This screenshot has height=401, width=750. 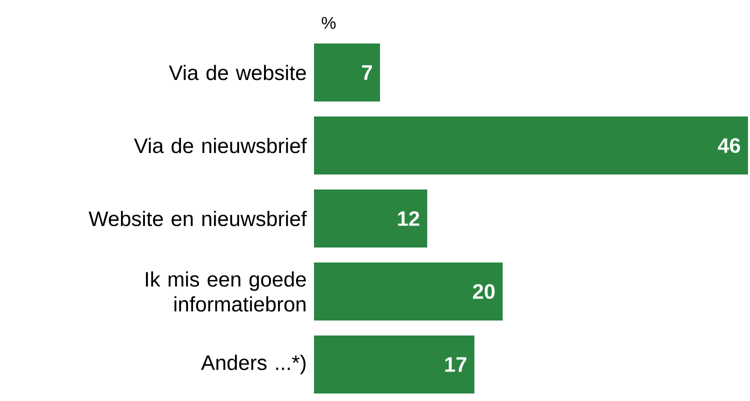 What do you see at coordinates (729, 145) in the screenshot?
I see `data-label: 46` at bounding box center [729, 145].